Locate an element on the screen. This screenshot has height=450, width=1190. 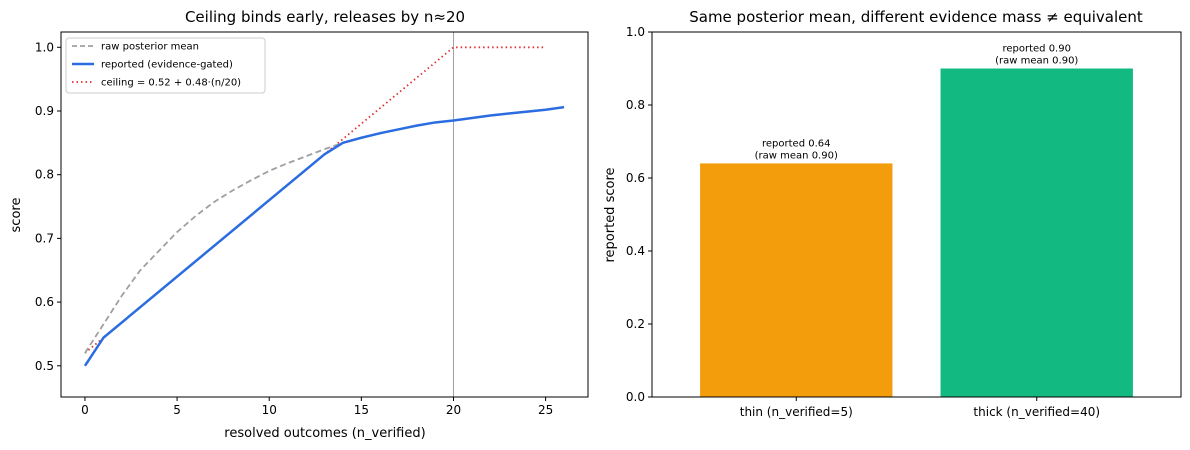
x-tick-label: 20 is located at coordinates (453, 410).